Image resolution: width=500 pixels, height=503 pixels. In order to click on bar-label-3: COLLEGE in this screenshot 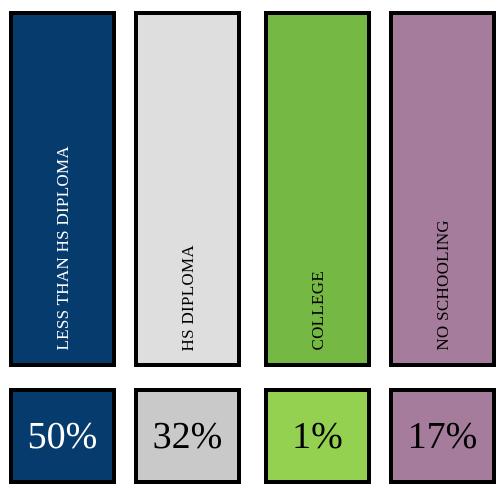, I will do `click(317, 311)`.